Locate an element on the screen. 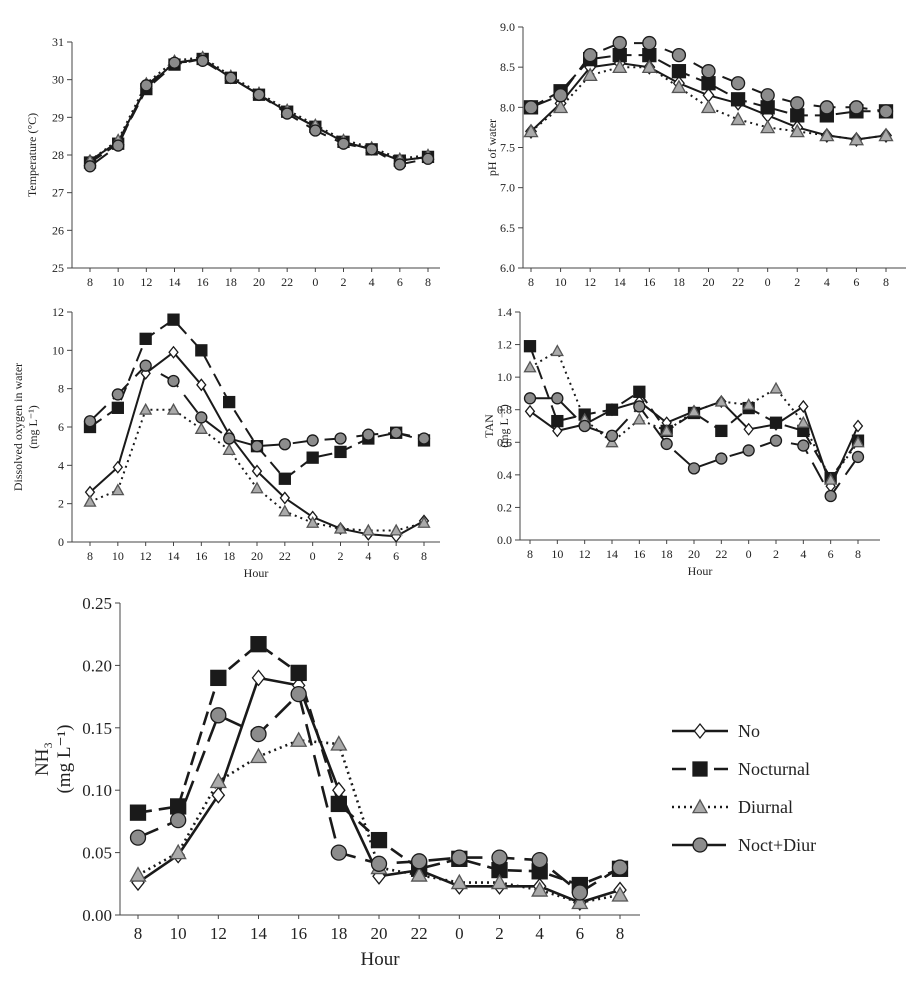 This screenshot has width=921, height=1000. y-tick-label: 0.00 is located at coordinates (97, 915).